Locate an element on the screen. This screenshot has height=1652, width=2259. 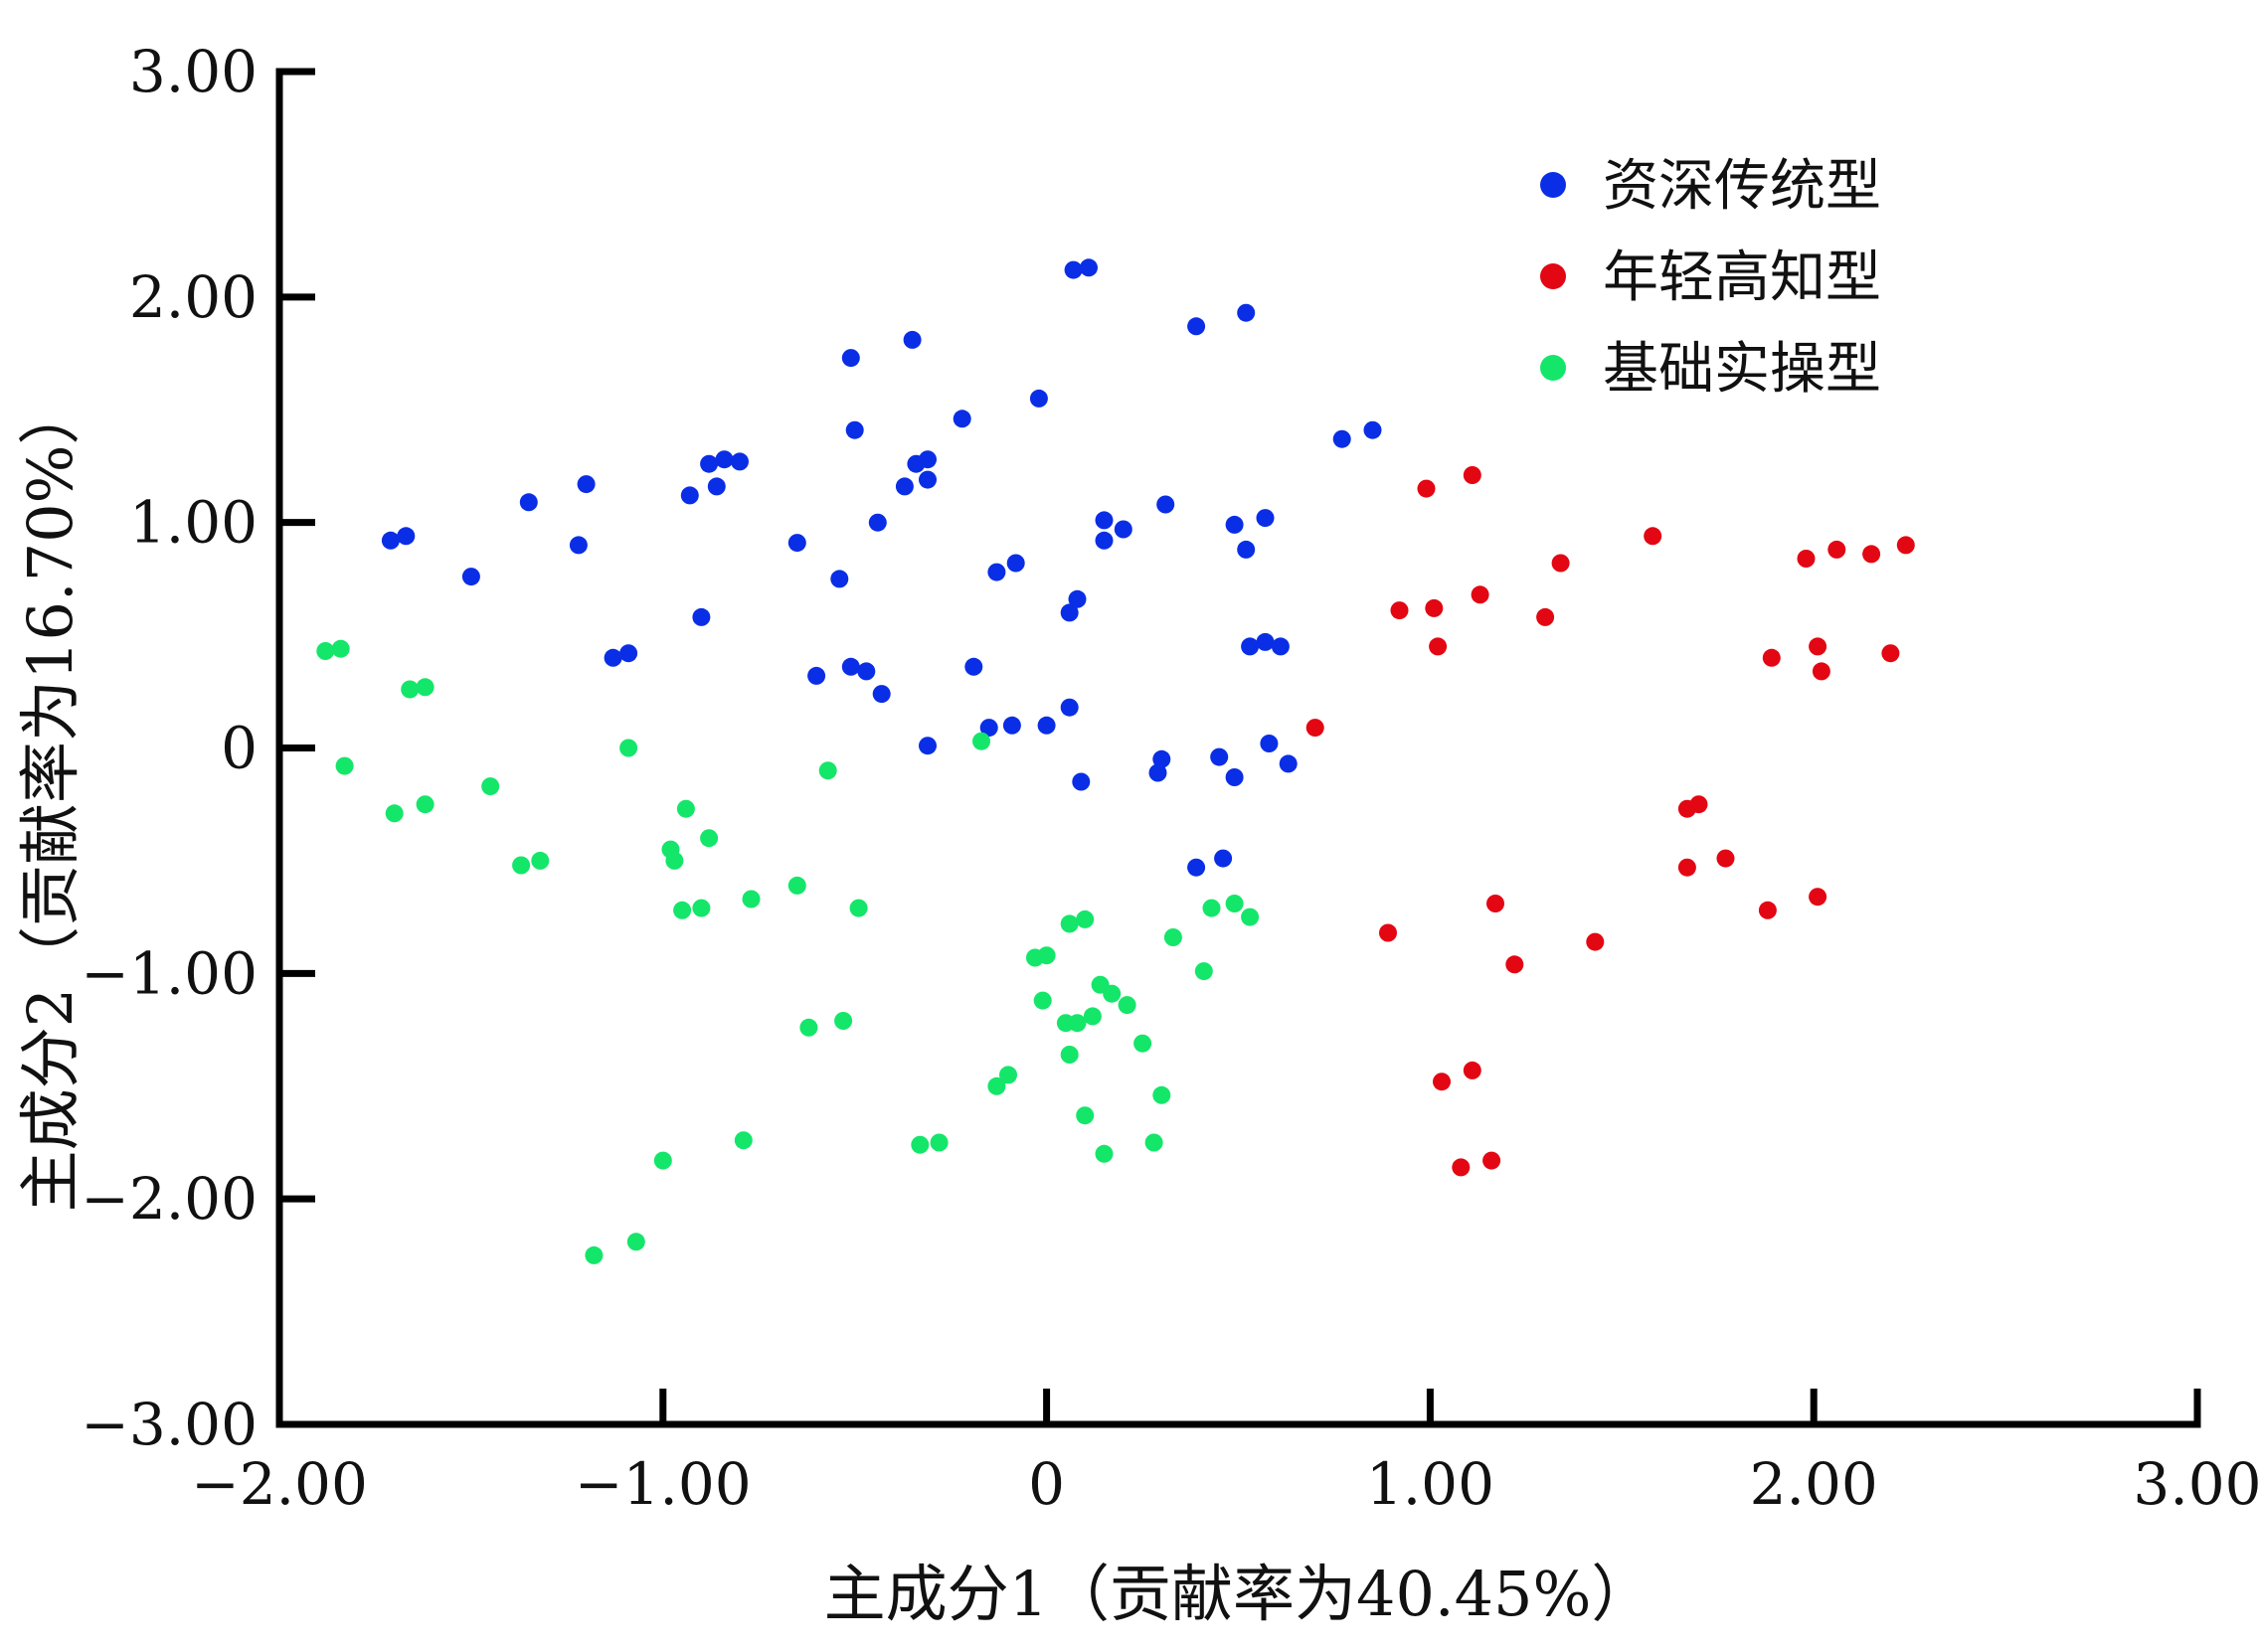
y-tick-label: −2.00 is located at coordinates (169, 1199).